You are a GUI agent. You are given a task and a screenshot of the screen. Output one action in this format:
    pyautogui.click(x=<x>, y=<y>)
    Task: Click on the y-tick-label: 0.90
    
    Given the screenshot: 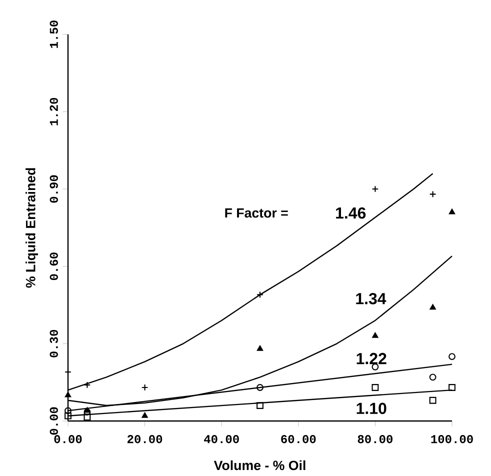 What is the action you would take?
    pyautogui.click(x=54, y=189)
    